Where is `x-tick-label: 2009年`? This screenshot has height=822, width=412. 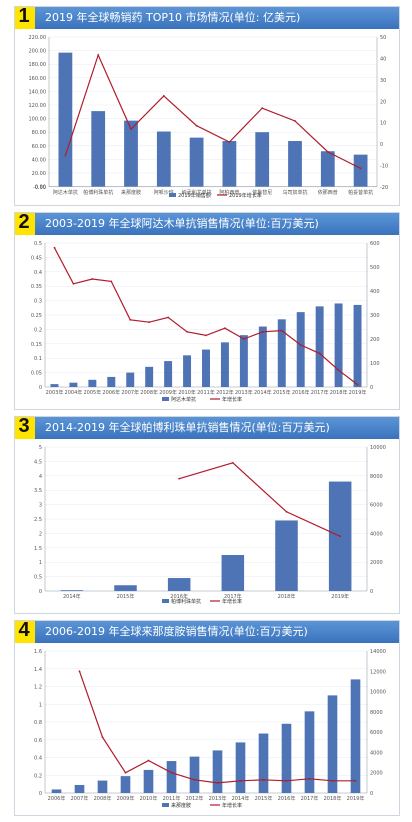
x-tick-label: 2009年 is located at coordinates (168, 392).